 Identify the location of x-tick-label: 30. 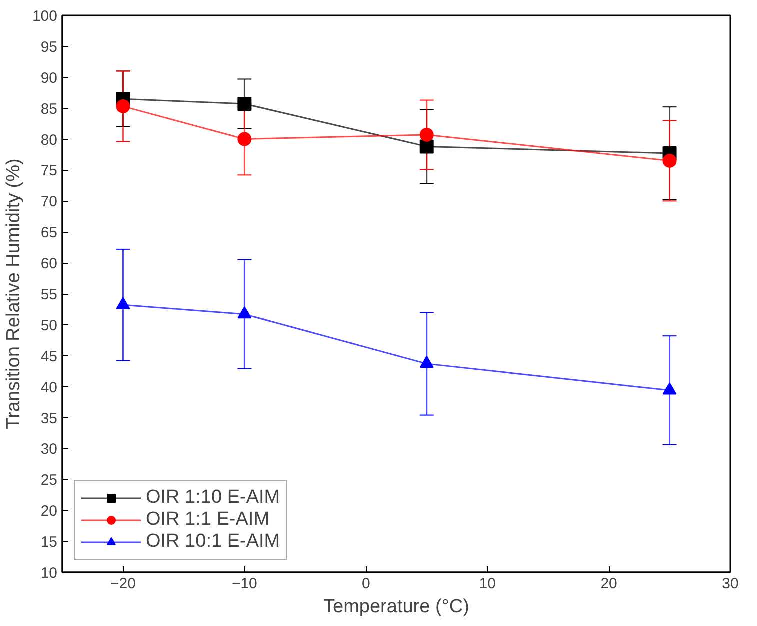
(730, 584).